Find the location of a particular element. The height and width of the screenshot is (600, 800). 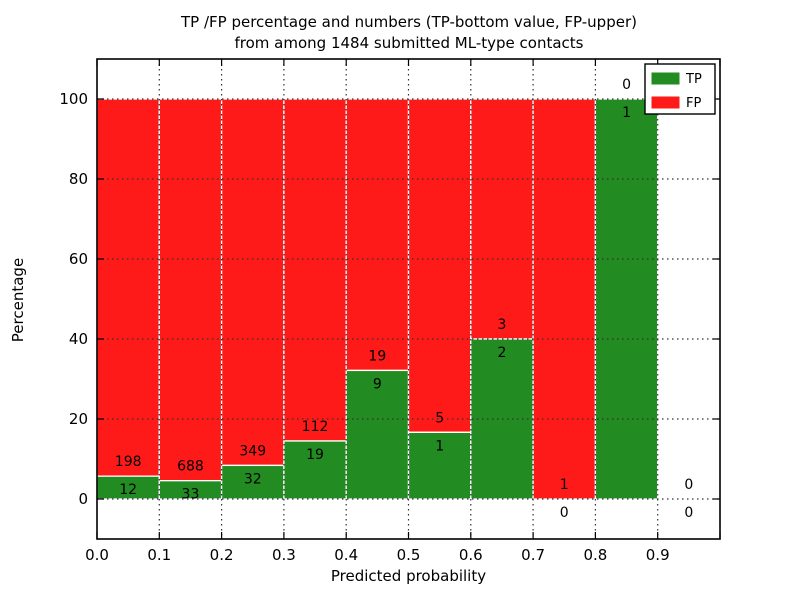

fp-count-label-7: 1 is located at coordinates (564, 485).